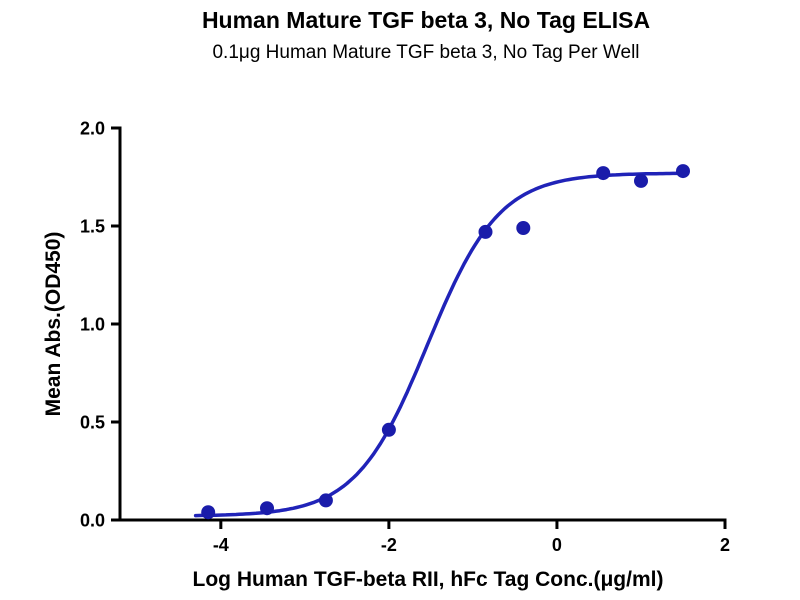 Image resolution: width=800 pixels, height=600 pixels. What do you see at coordinates (92, 129) in the screenshot?
I see `y-tick-label: 2.0` at bounding box center [92, 129].